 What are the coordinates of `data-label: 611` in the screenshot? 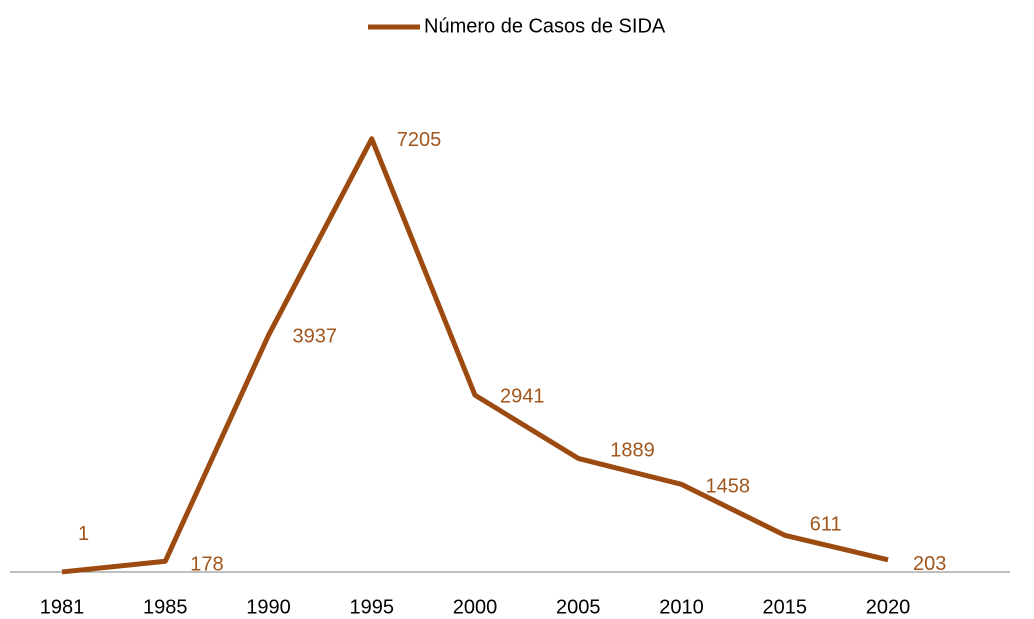 It's located at (826, 525).